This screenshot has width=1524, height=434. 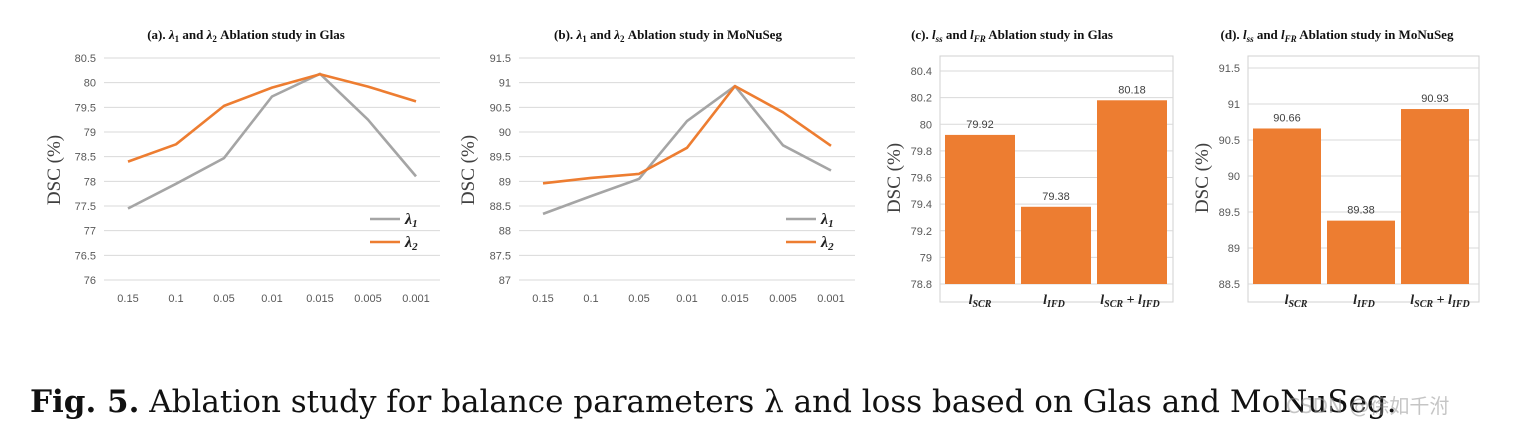 What do you see at coordinates (1012, 35) in the screenshot?
I see `panel-c-title: (c). lss and lFR Ablation study in Glas` at bounding box center [1012, 35].